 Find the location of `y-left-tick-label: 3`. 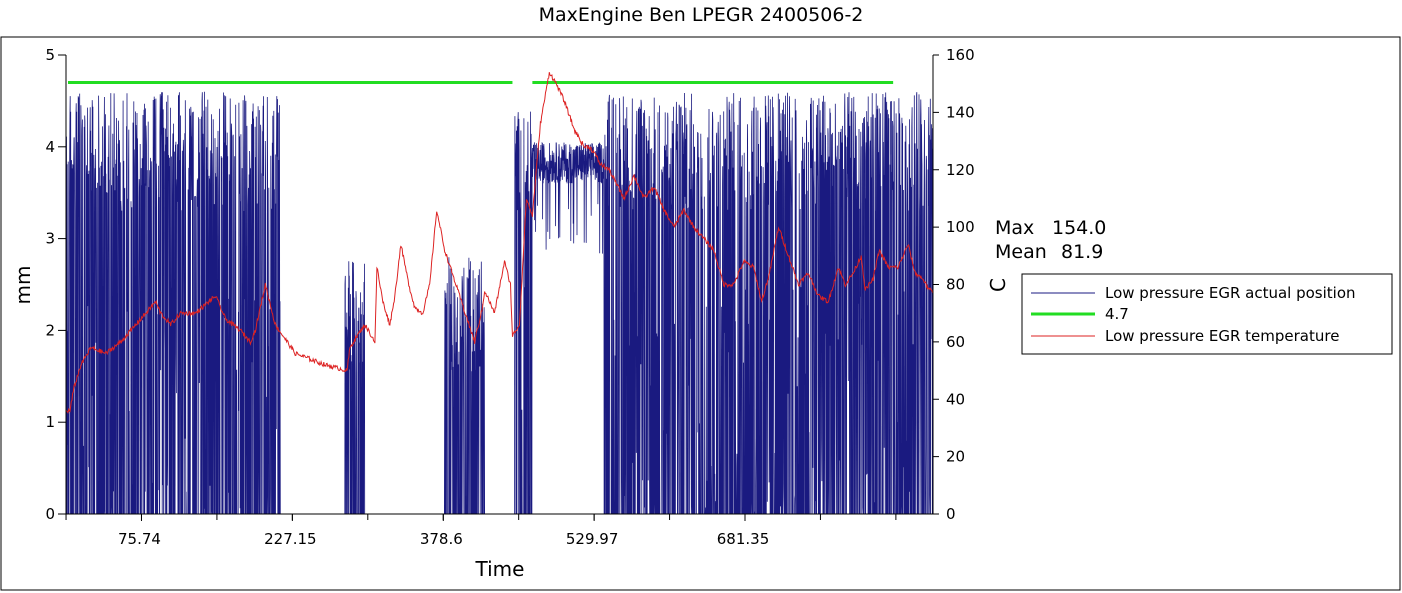

y-left-tick-label: 3 is located at coordinates (50, 239).